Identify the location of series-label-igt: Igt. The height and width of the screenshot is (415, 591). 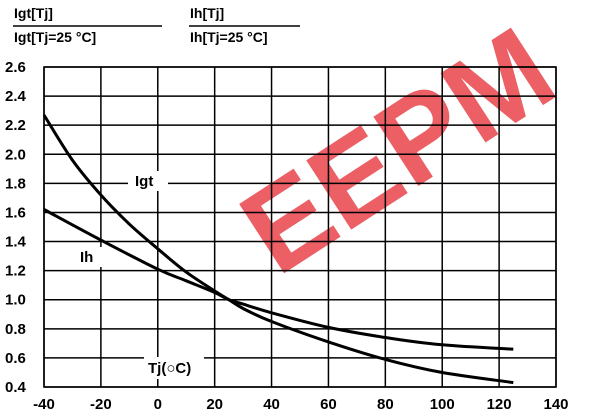
(144, 181).